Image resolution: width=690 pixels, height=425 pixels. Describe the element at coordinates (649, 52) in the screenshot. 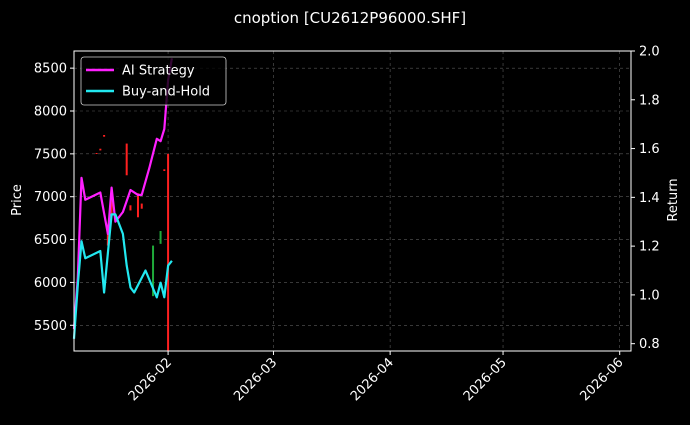

I see `y2-tick-label: 2.0` at that location.